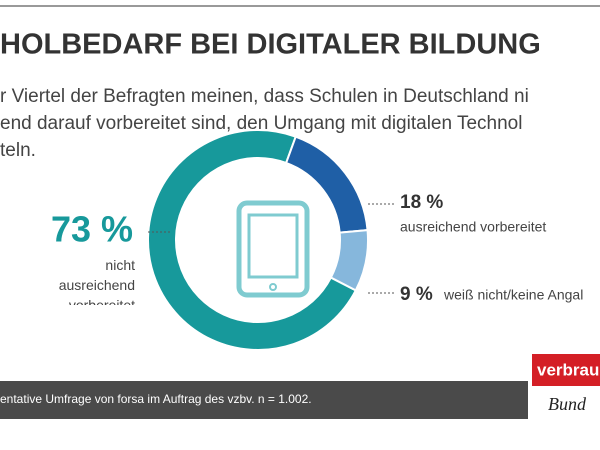 Image resolution: width=600 pixels, height=450 pixels. What do you see at coordinates (513, 295) in the screenshot?
I see `category-label: weiß nicht/keine Angal` at bounding box center [513, 295].